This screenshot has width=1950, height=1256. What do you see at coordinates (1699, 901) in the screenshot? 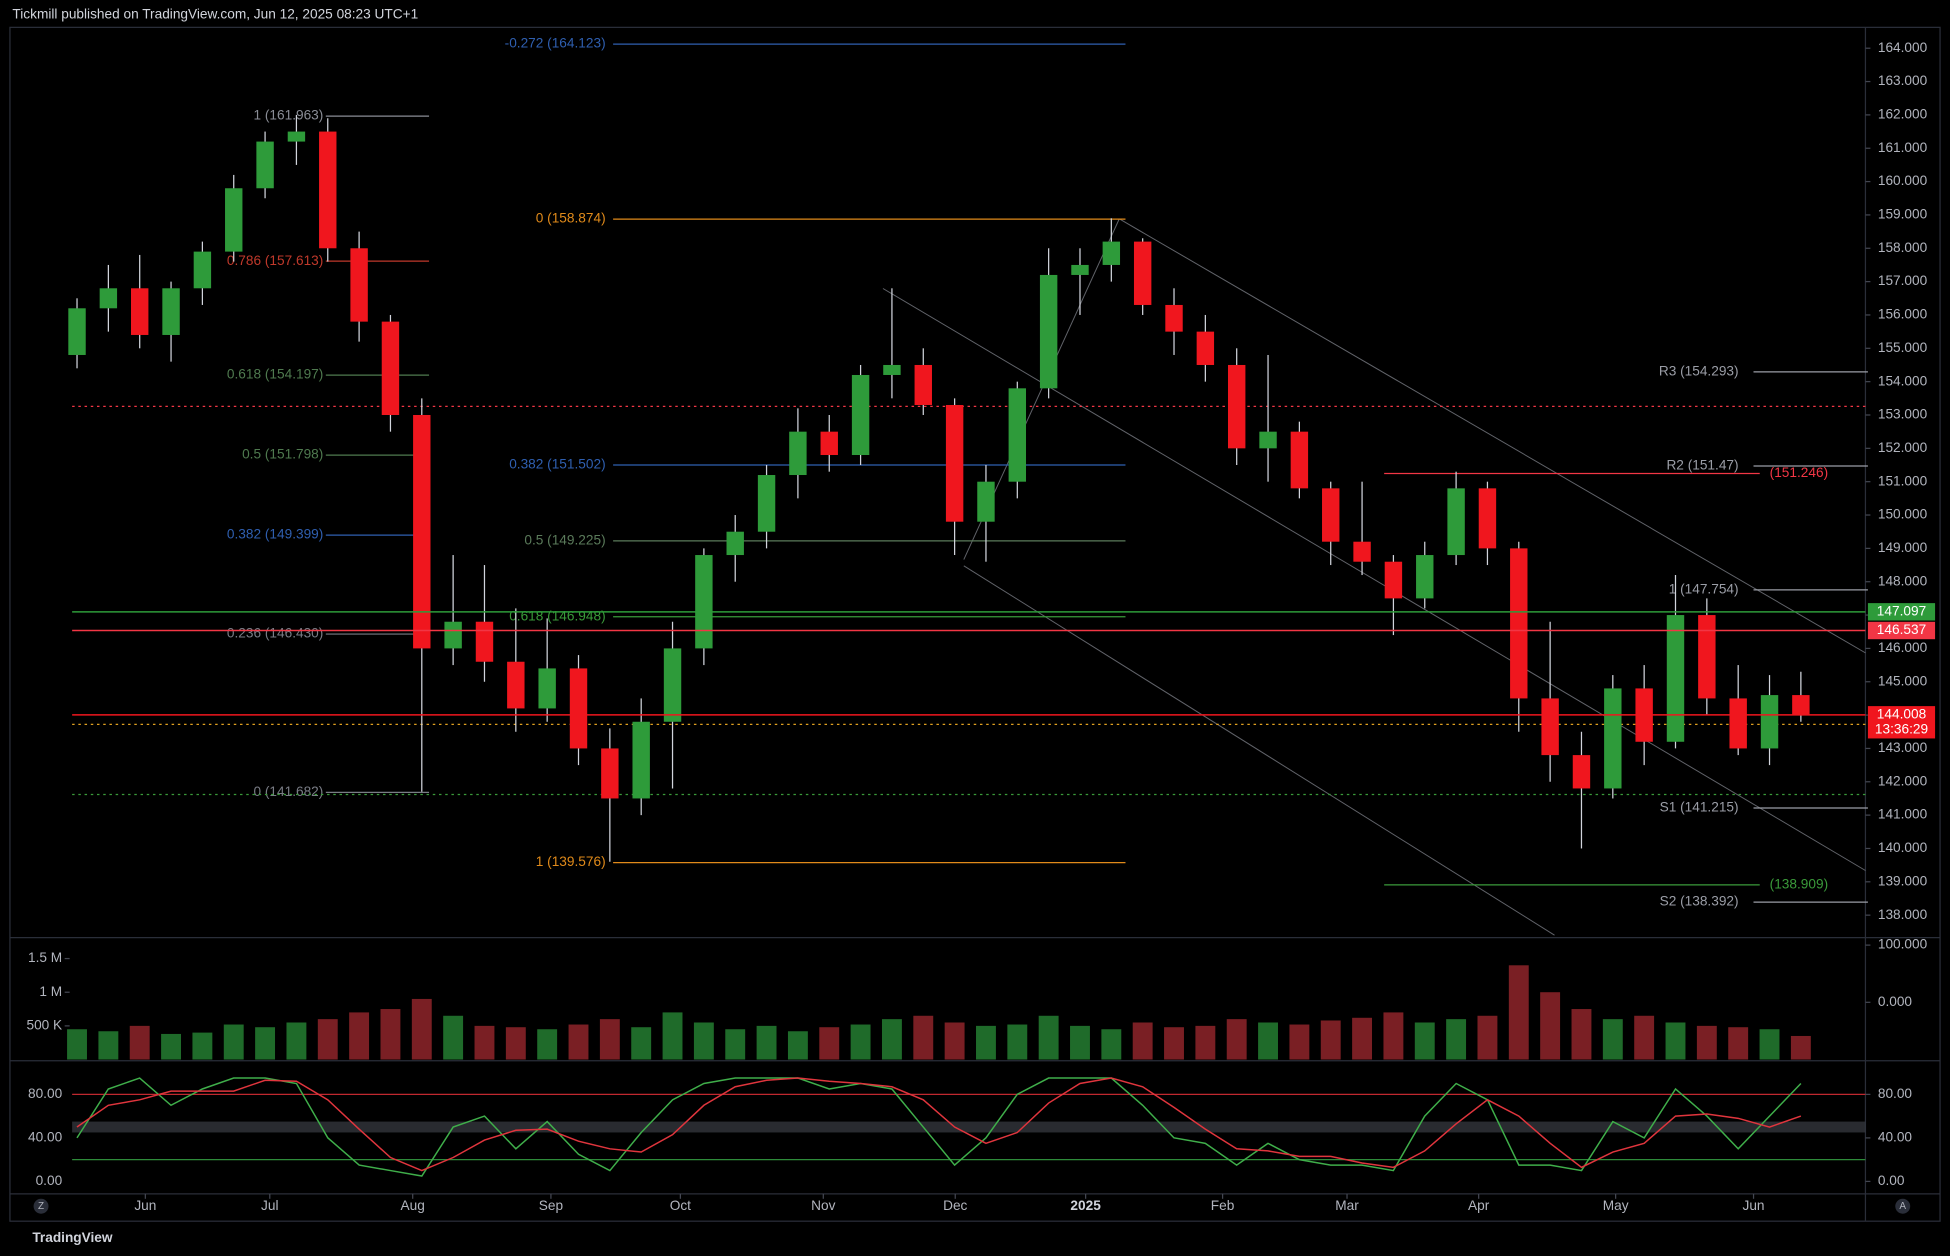
I see `level-label: S2 (138.392)` at bounding box center [1699, 901].